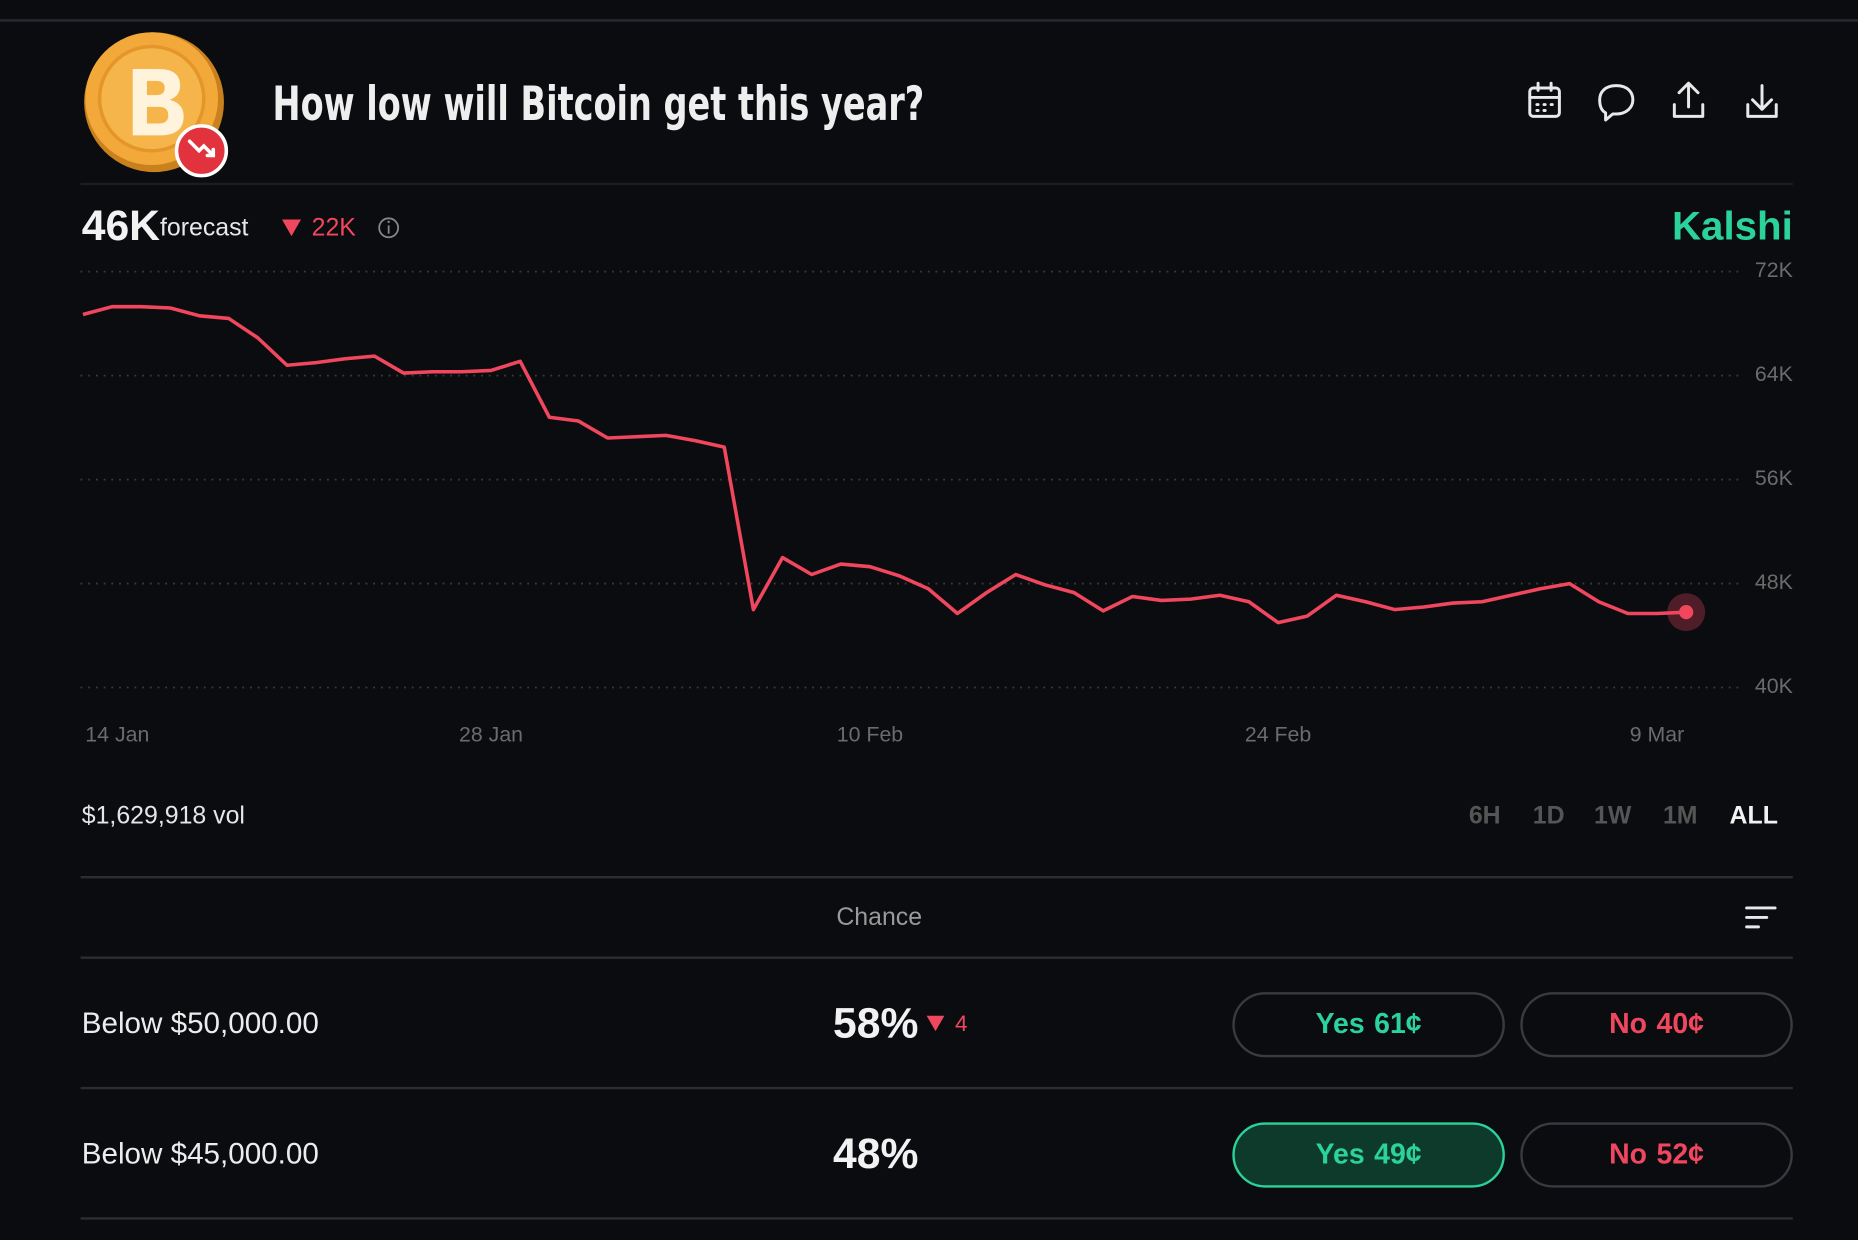 This screenshot has width=1858, height=1240. Describe the element at coordinates (1398, 1154) in the screenshot. I see `yes-button-price: 49¢` at that location.